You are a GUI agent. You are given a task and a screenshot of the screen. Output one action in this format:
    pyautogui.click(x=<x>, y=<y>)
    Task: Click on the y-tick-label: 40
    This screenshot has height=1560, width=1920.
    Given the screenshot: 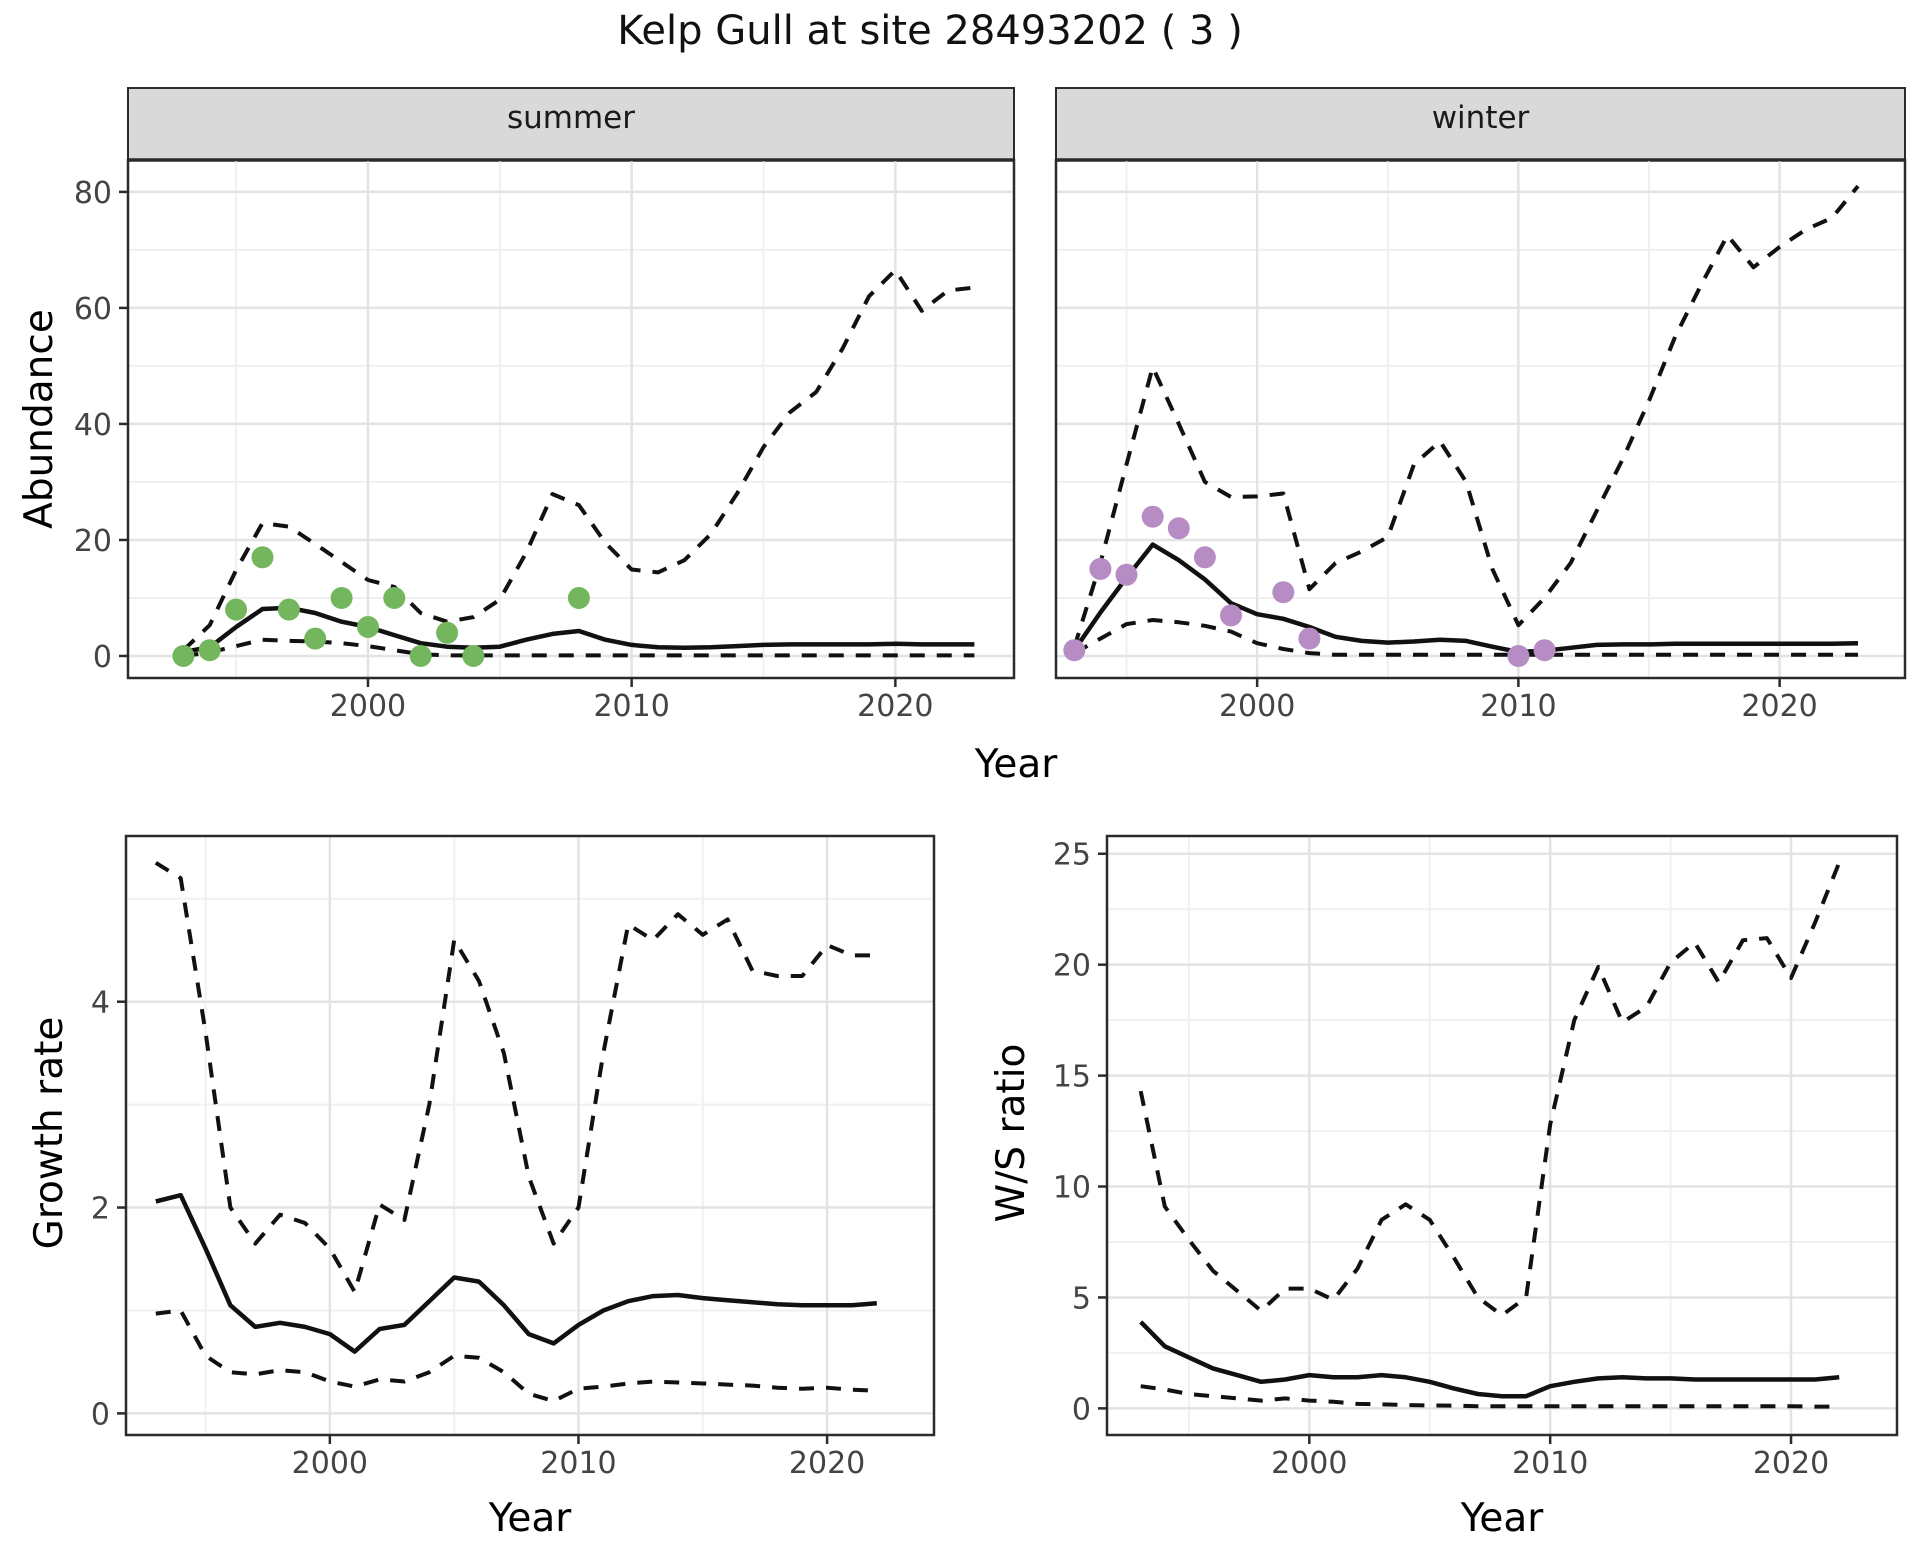 What is the action you would take?
    pyautogui.click(x=93, y=425)
    